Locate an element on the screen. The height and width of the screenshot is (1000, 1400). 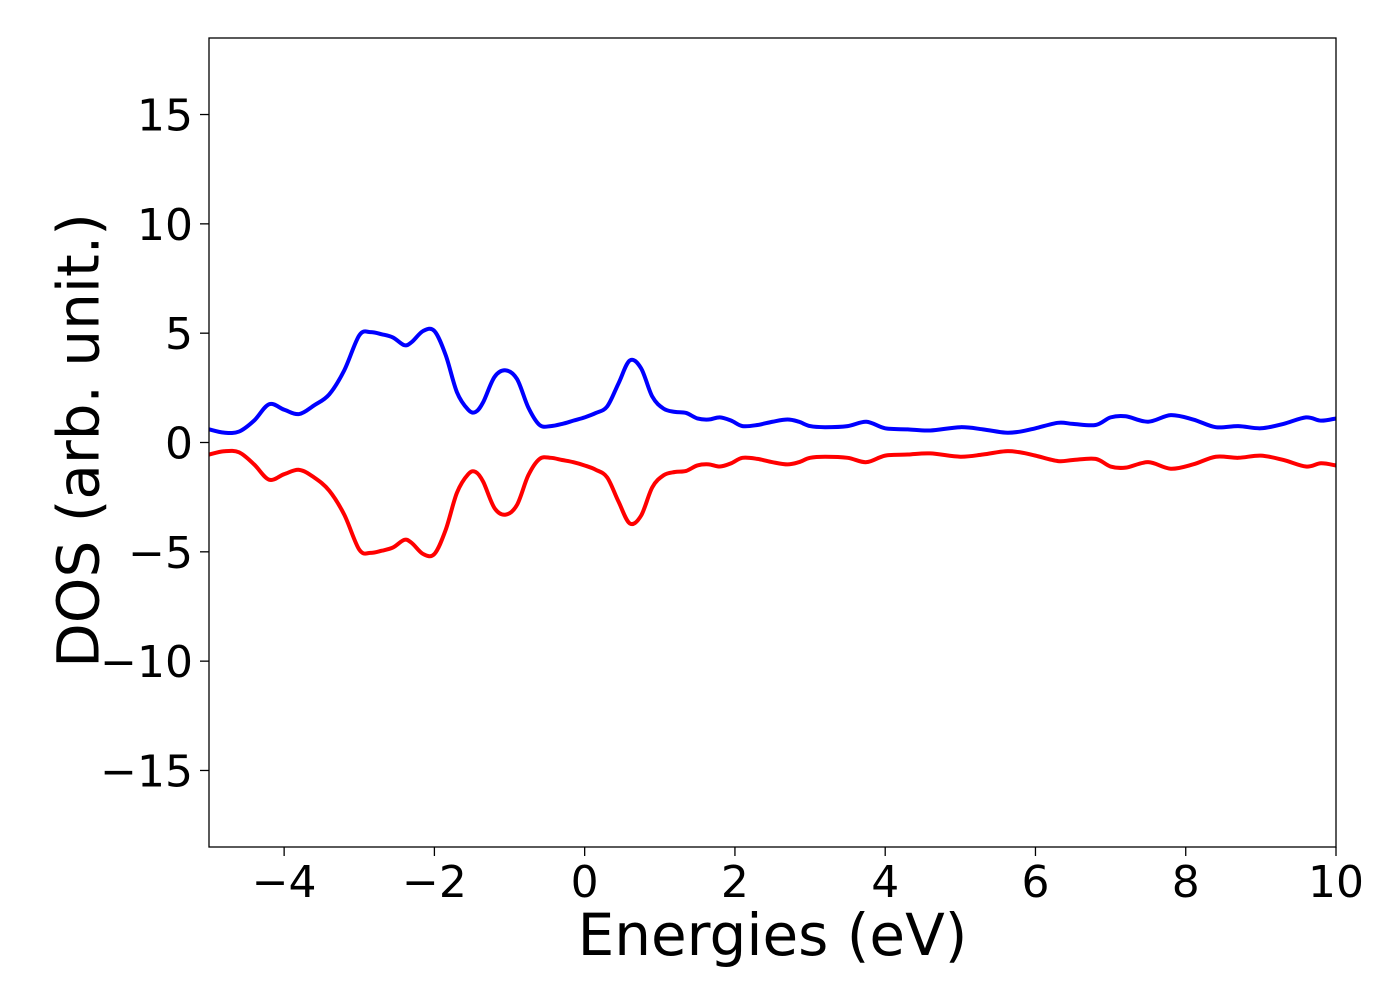
y-tick-label: 0 is located at coordinates (179, 444).